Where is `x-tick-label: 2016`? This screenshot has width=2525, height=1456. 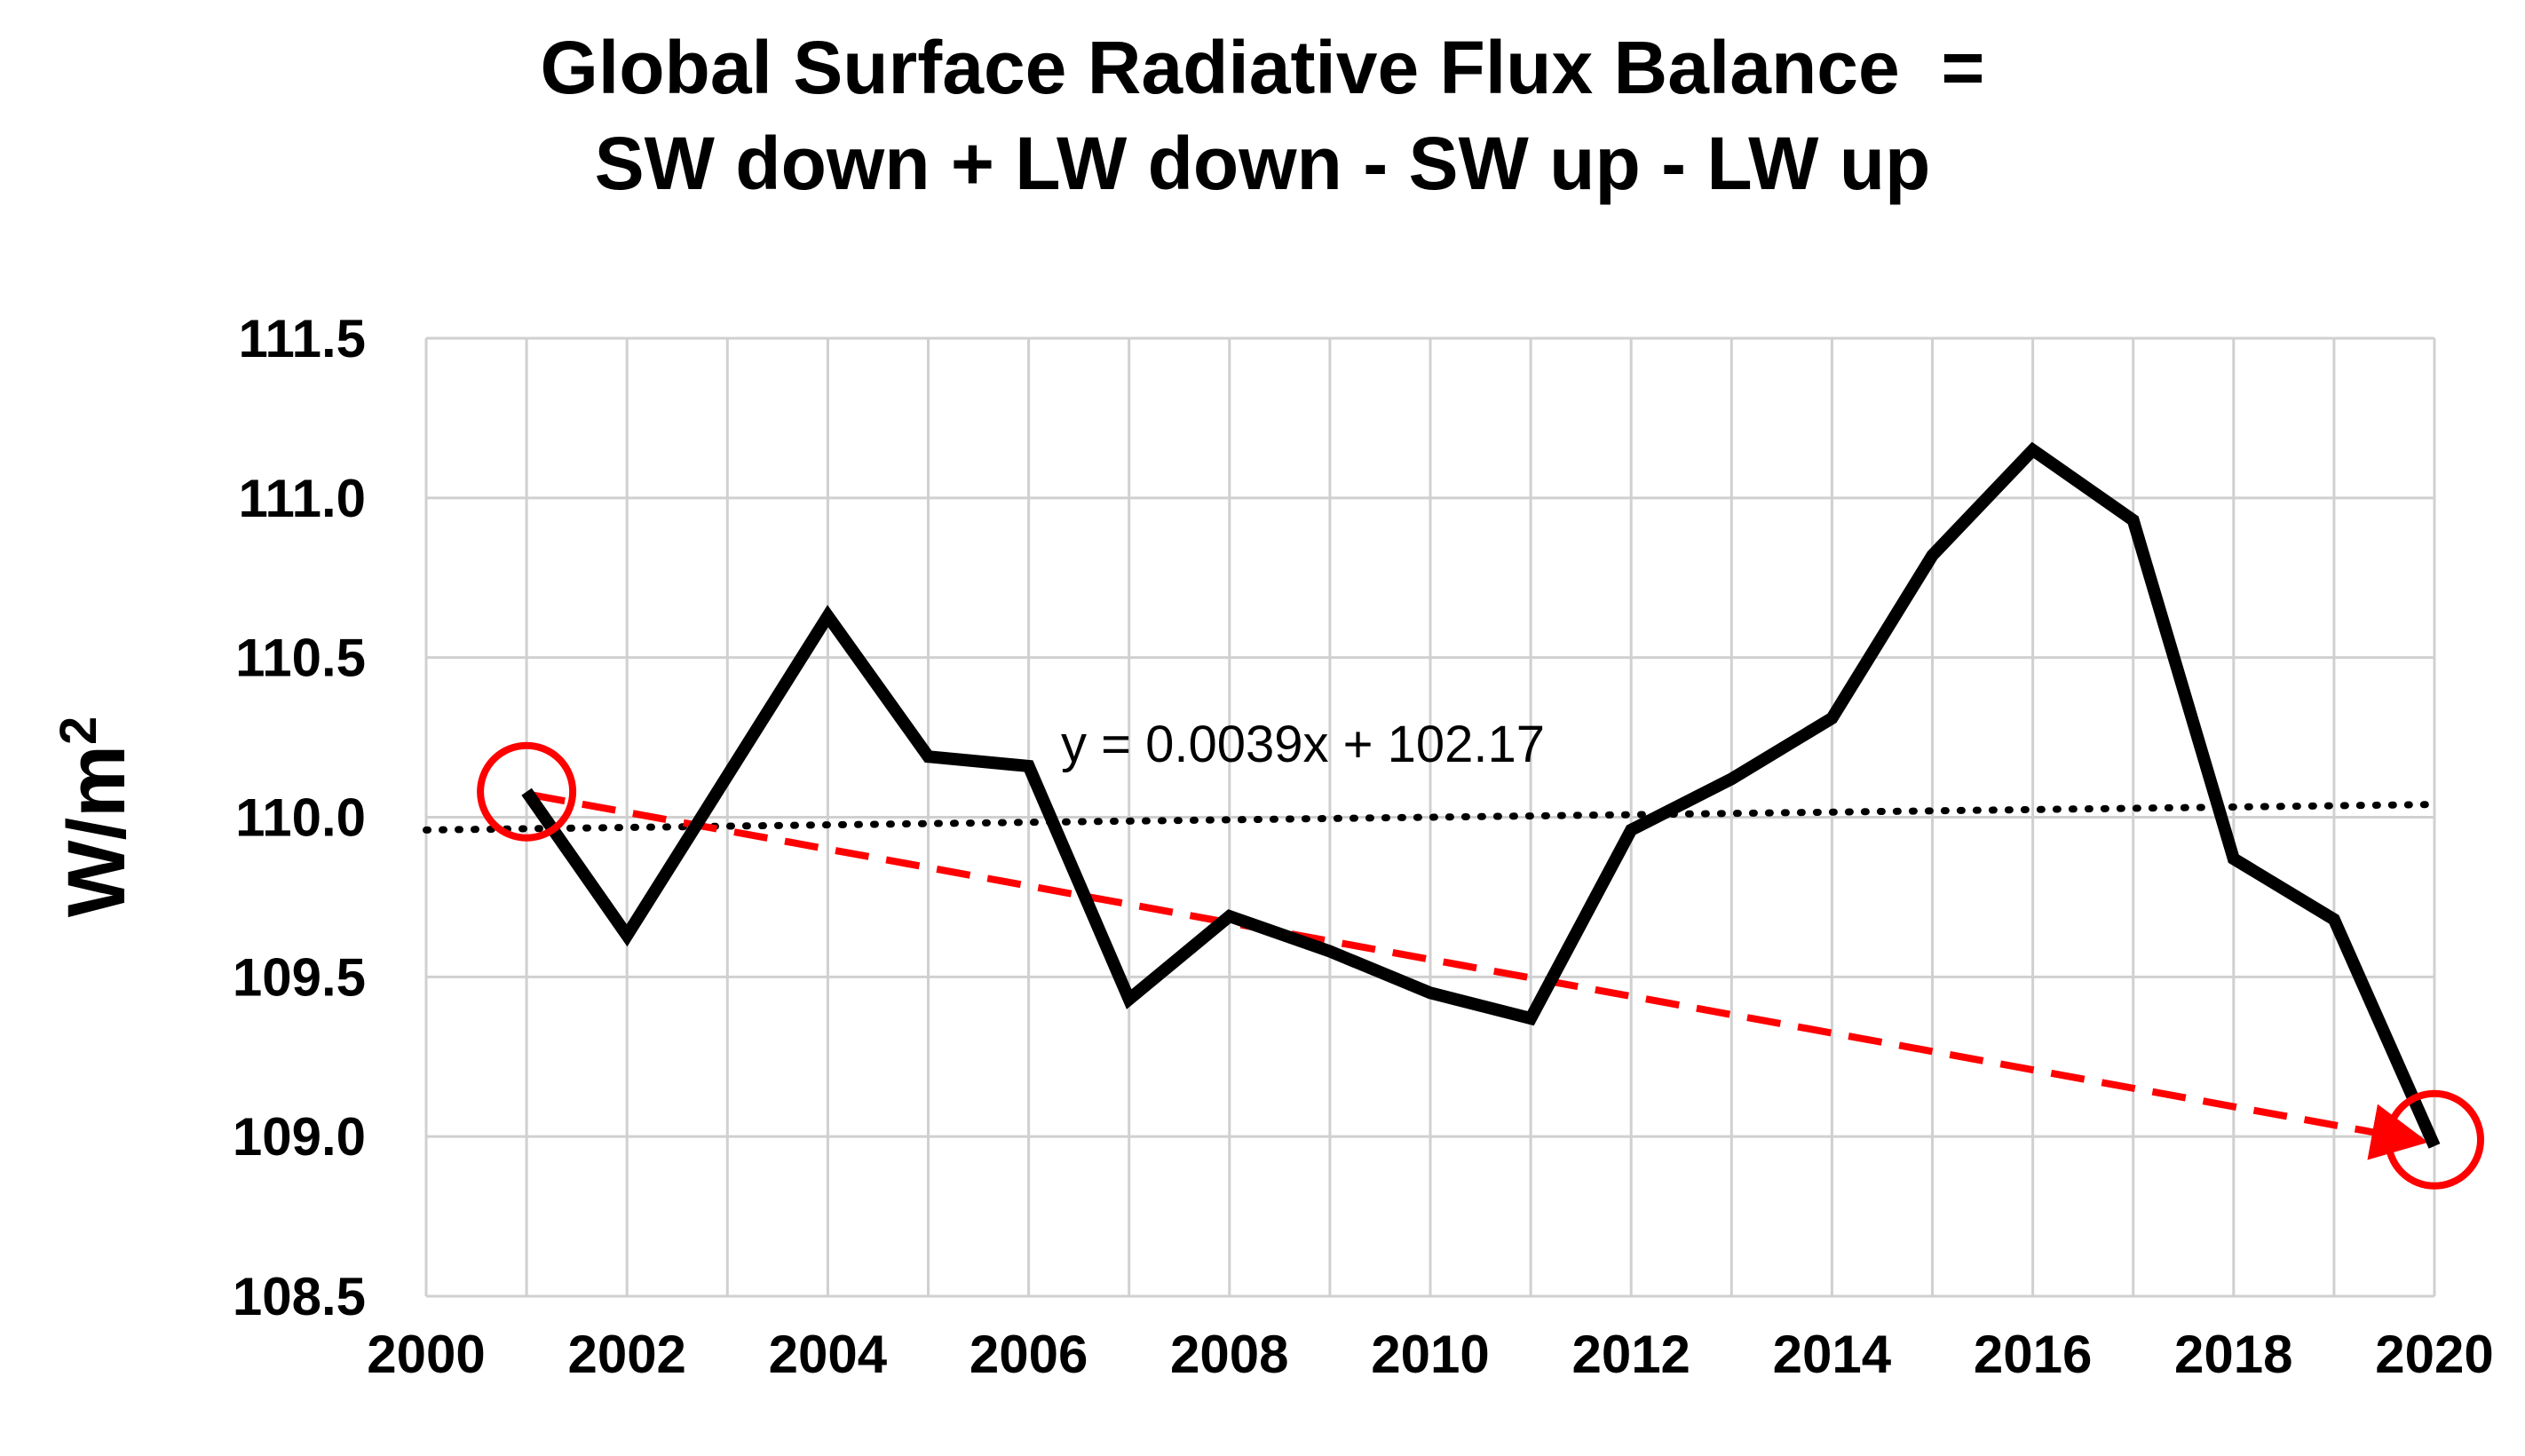 x-tick-label: 2016 is located at coordinates (2033, 1354).